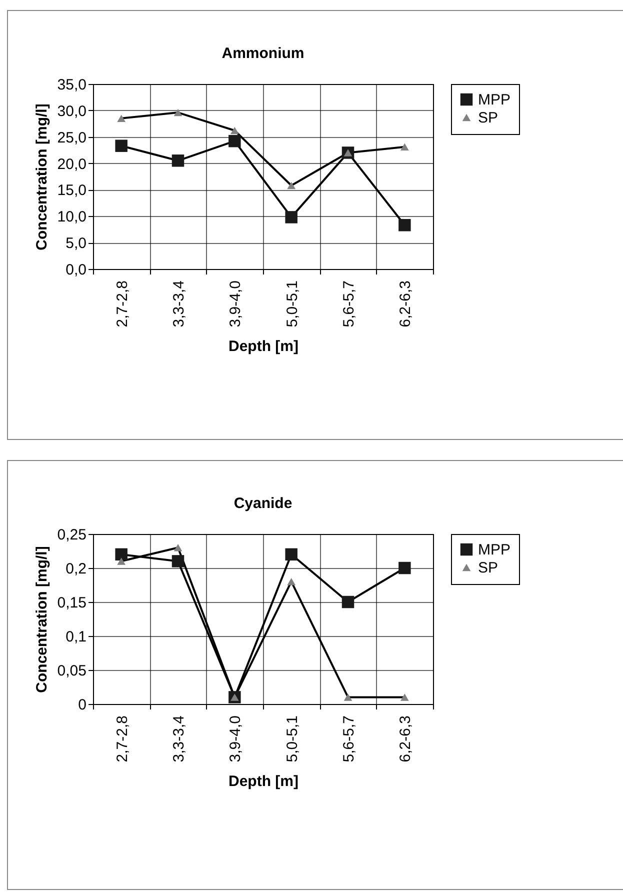  What do you see at coordinates (71, 85) in the screenshot?
I see `y-tick-label: 35,0` at bounding box center [71, 85].